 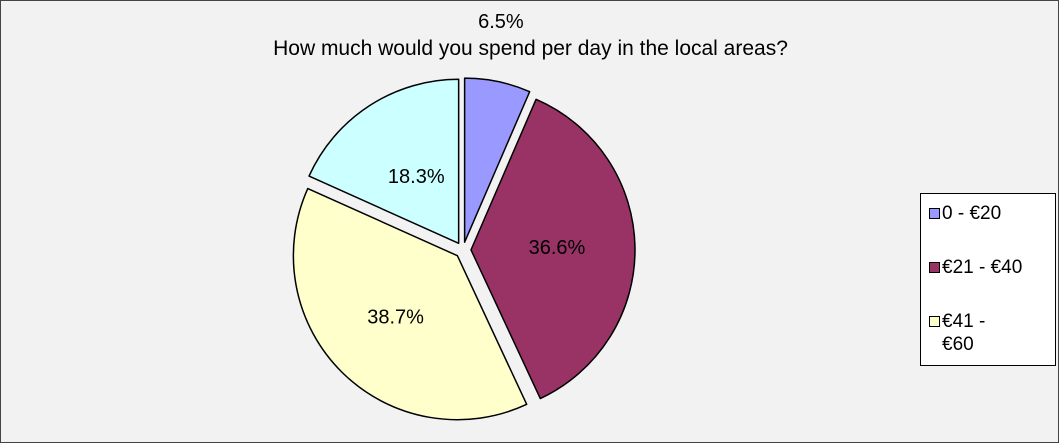 What do you see at coordinates (395, 318) in the screenshot?
I see `slice-label-41-60: 38.7%` at bounding box center [395, 318].